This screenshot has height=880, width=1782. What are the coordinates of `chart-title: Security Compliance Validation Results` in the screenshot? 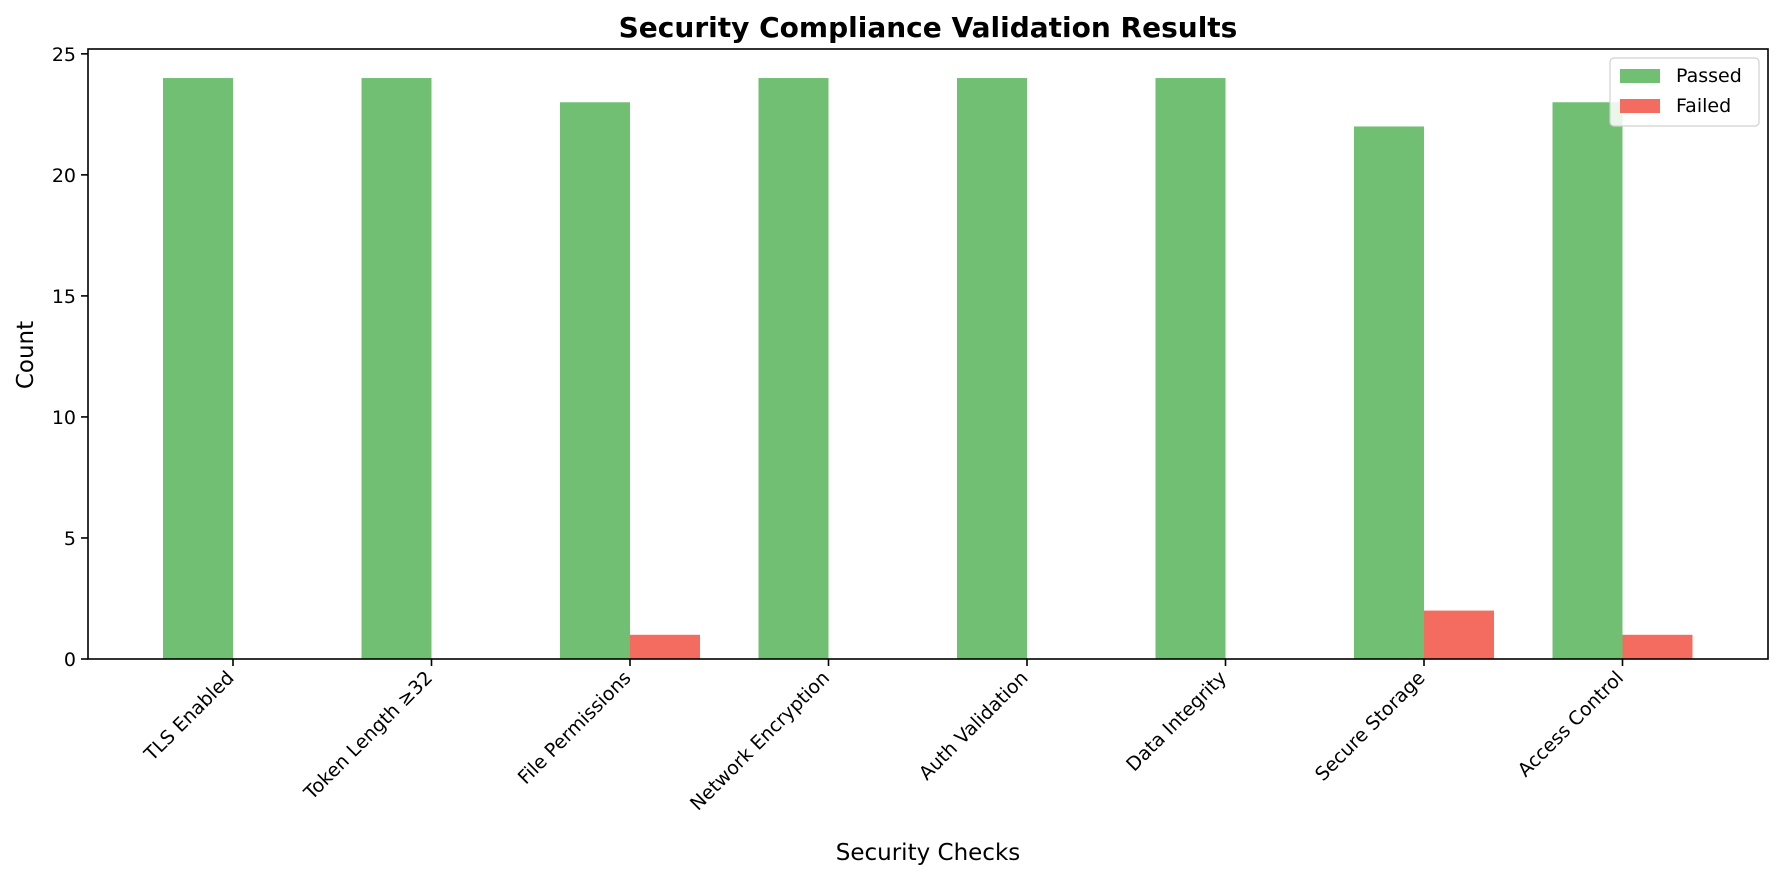 It's located at (928, 27).